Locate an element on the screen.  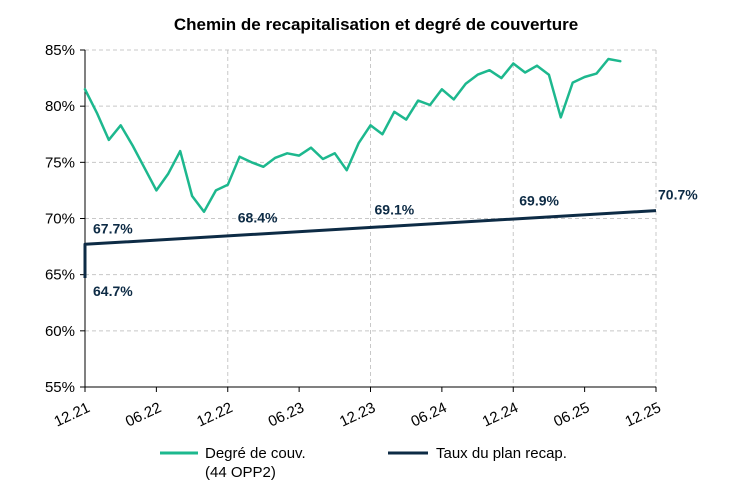
x-tick-label: 12.23 is located at coordinates (357, 414).